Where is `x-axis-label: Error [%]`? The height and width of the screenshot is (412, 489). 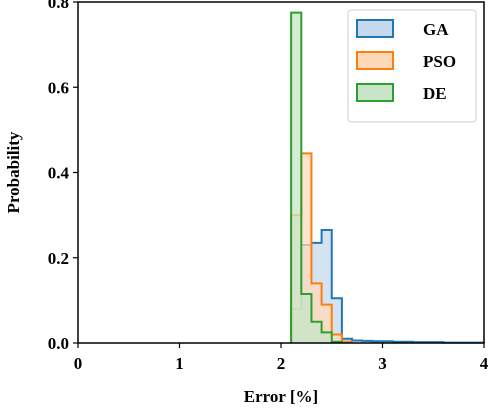
x-axis-label: Error [%] is located at coordinates (281, 396).